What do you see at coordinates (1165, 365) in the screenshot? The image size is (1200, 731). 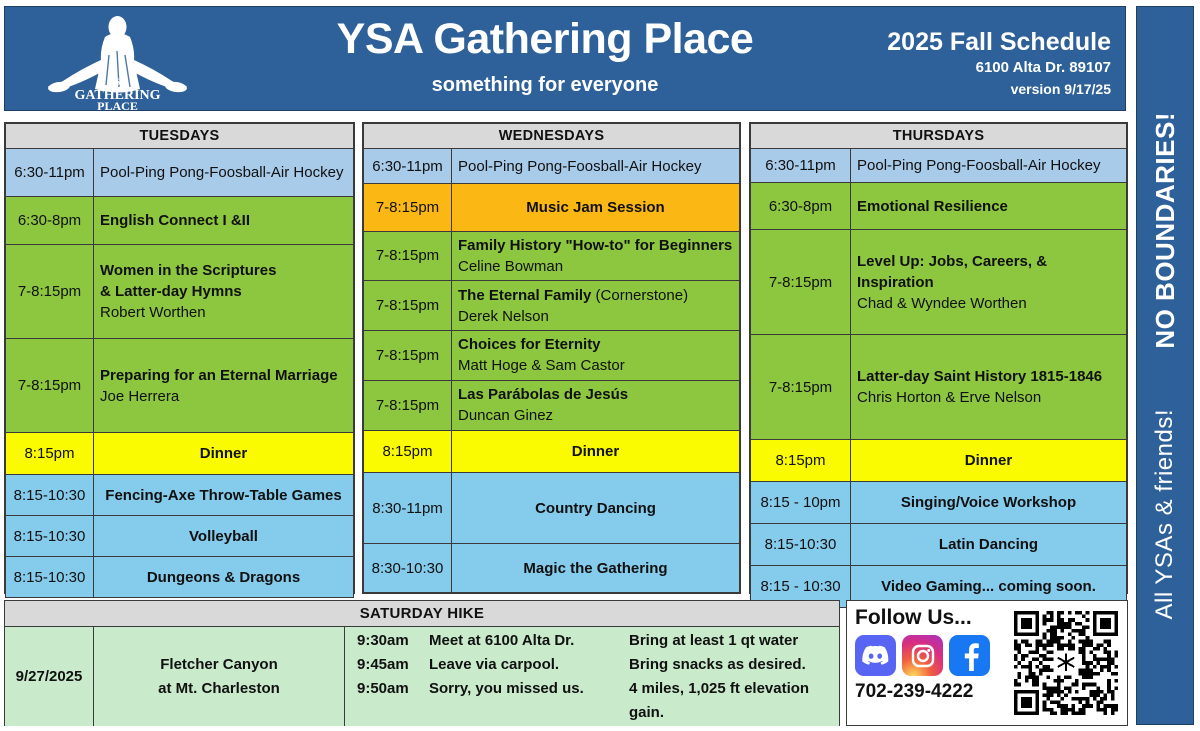 I see `side-banner: NO BOUNDARIES! All YSAs & friends!` at bounding box center [1165, 365].